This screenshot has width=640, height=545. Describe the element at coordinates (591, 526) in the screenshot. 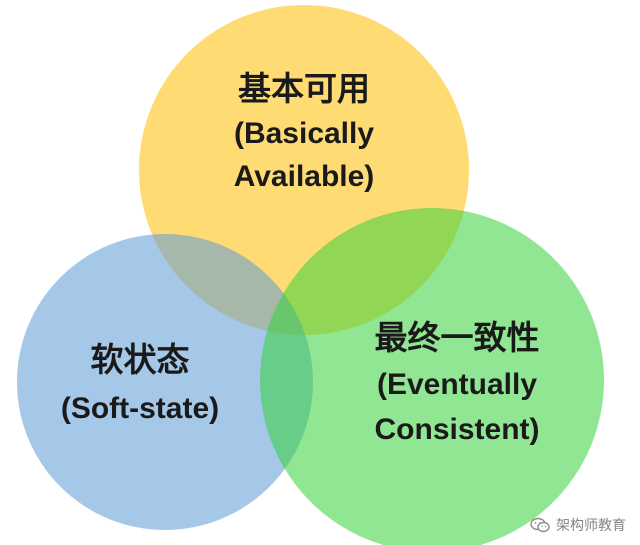

I see `watermark-text: 架构师教育` at that location.